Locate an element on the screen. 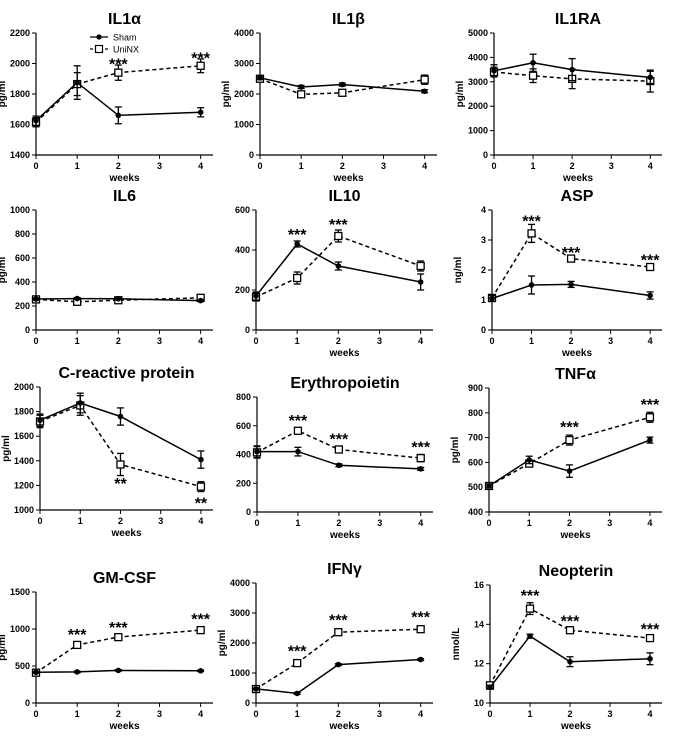  y-tick-label: 2 is located at coordinates (483, 270).